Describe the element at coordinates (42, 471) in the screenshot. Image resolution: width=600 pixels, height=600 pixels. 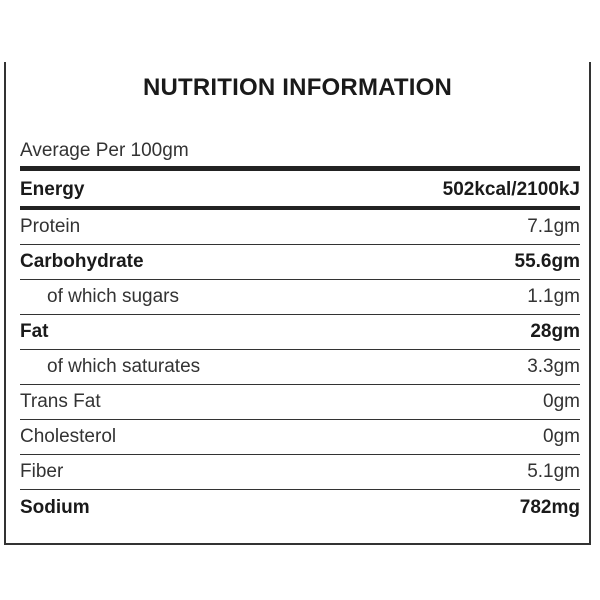
I see `nutrient-name: Fiber` at that location.